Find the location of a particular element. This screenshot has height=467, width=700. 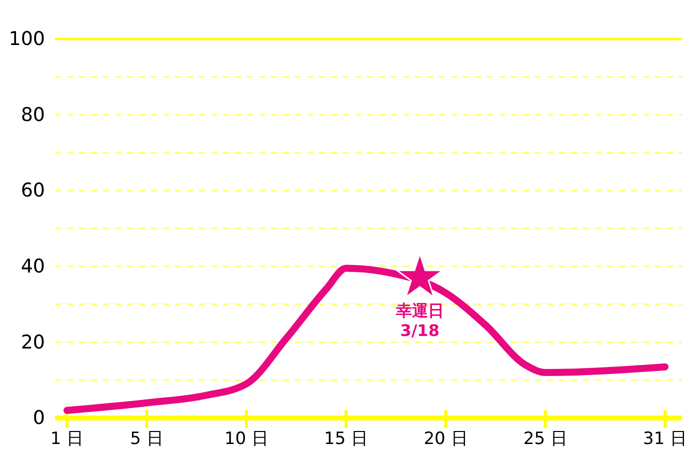

x-tick-label: 15 日 is located at coordinates (346, 439).